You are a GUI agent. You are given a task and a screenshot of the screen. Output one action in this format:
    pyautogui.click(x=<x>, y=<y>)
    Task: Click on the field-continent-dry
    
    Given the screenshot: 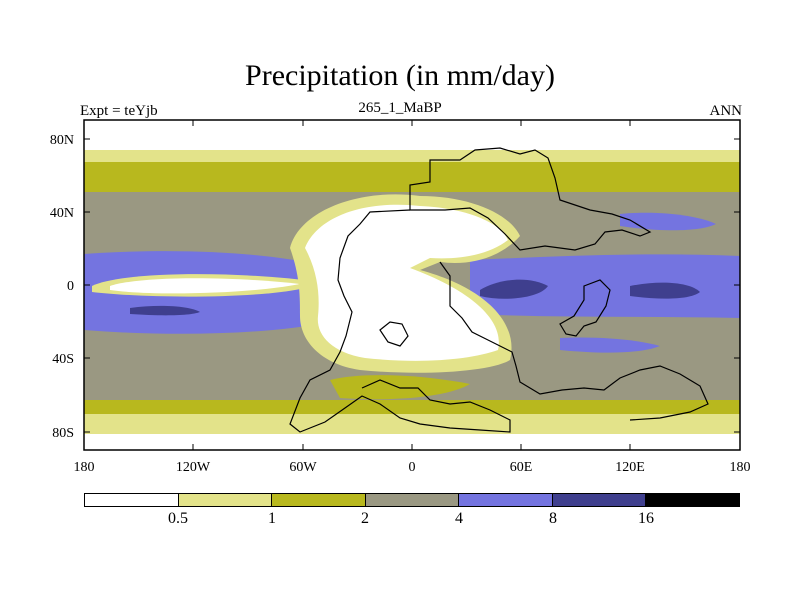 What is the action you would take?
    pyautogui.click(x=406, y=282)
    